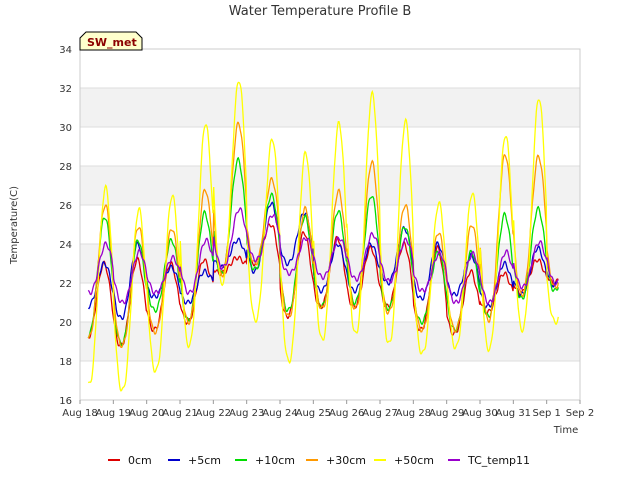  I want to click on y-tick-label: 30, so click(65, 128).